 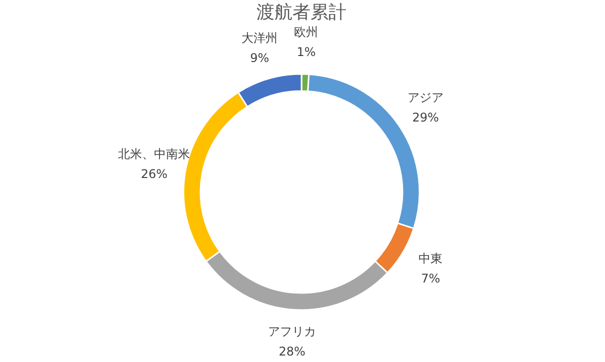 I want to click on data-label: 28%, so click(x=292, y=351).